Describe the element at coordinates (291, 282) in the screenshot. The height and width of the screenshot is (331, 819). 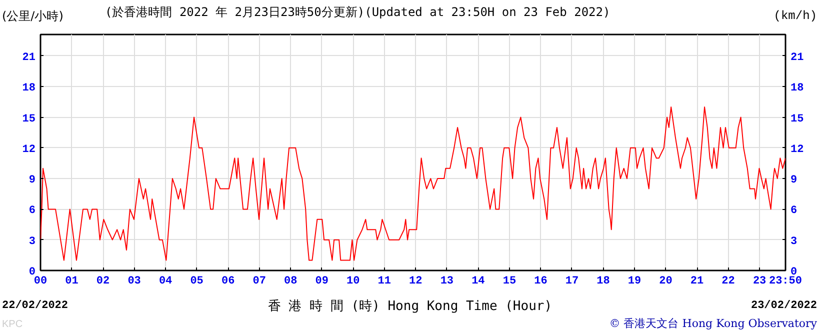
I see `x-tick-label: 08` at that location.